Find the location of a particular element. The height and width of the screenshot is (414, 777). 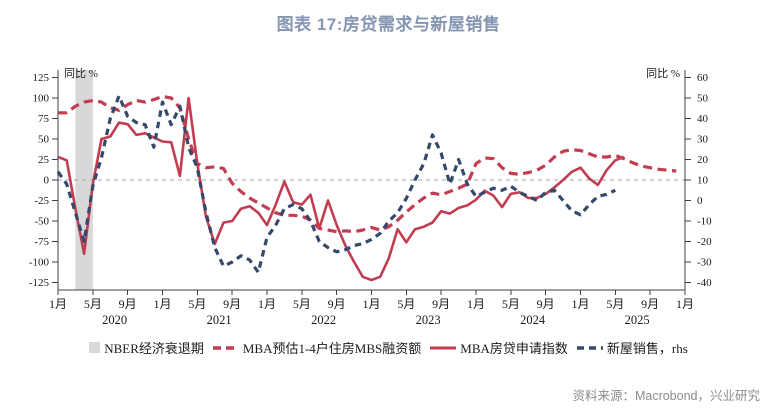

right-axis-tick-label: 60 is located at coordinates (703, 78).